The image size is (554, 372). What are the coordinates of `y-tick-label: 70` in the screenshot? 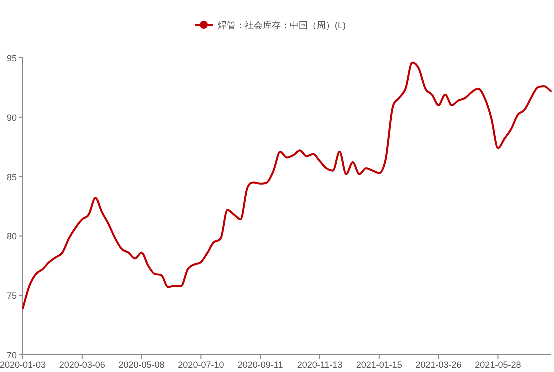 It's located at (11, 355).